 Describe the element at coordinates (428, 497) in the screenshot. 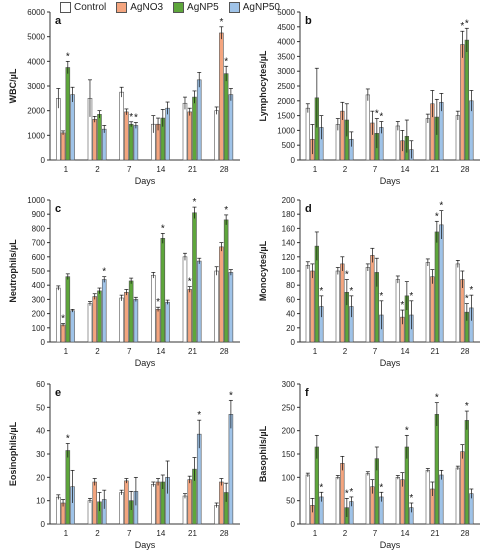

I see `bar-f-control-day21` at that location.